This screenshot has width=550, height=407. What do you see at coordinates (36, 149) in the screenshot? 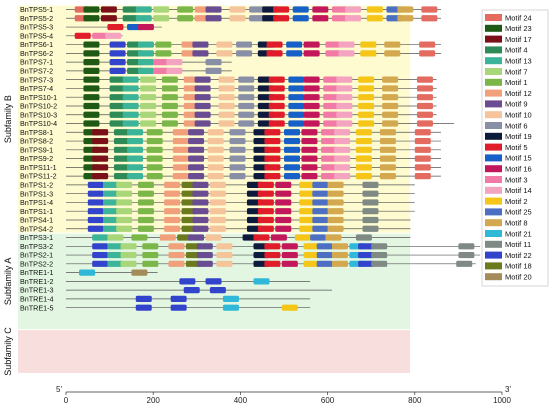
I see `gene-name: BnTPS9-1` at bounding box center [36, 149].